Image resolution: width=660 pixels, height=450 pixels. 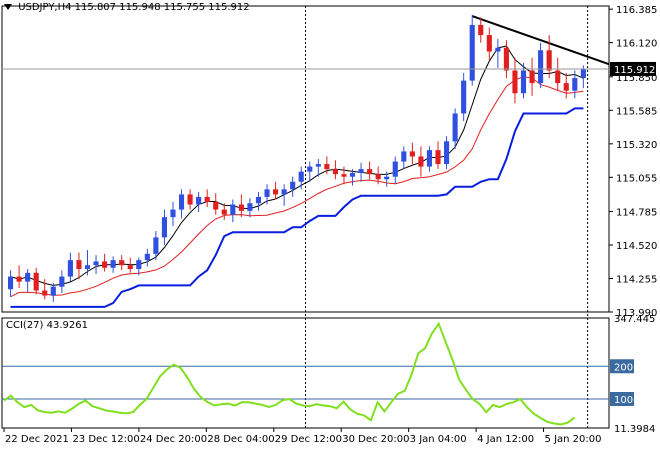 What do you see at coordinates (634, 319) in the screenshot?
I see `cci-tick-label: 347.445` at bounding box center [634, 319].